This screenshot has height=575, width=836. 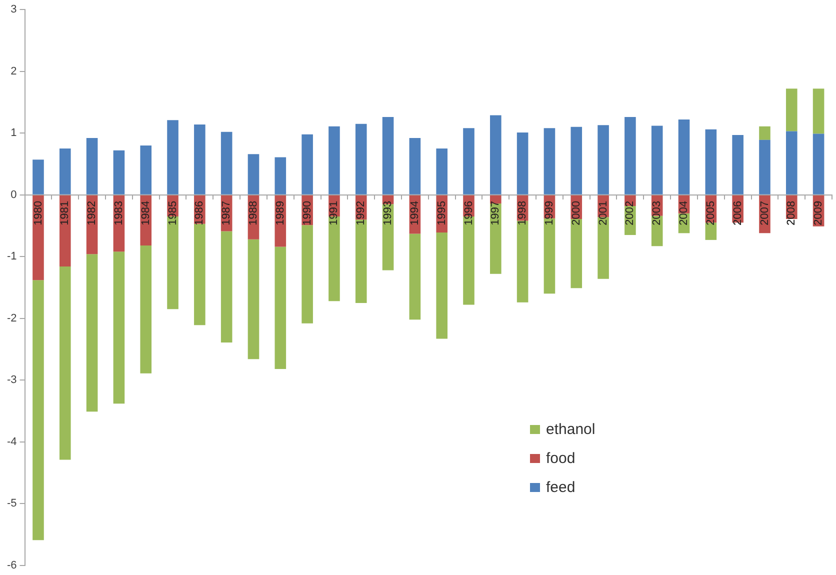 I want to click on x-tick-label: 1988, so click(x=254, y=213).